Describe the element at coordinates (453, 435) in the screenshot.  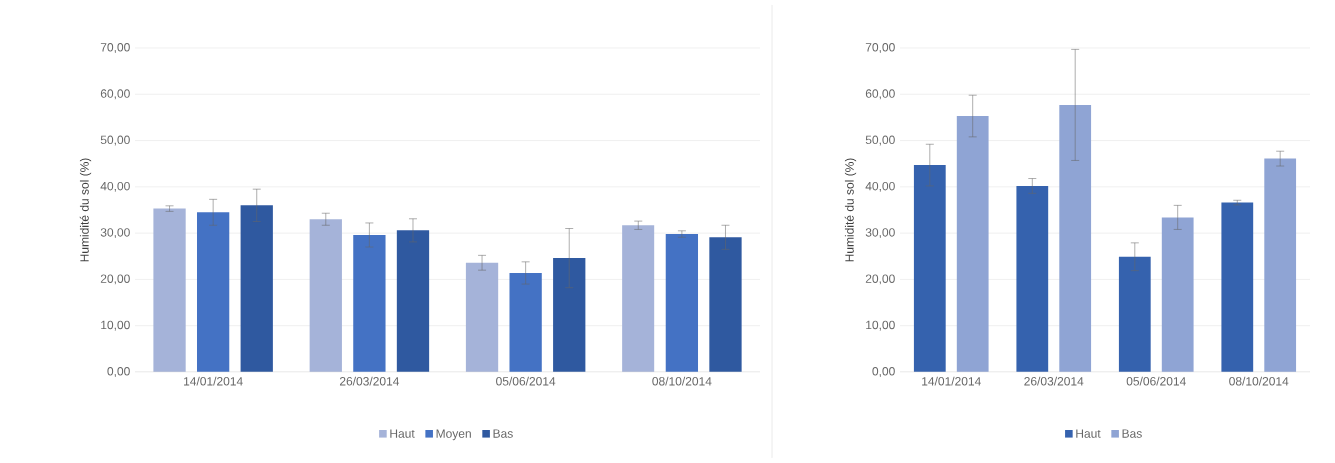
I see `legend-label: Moyen` at that location.